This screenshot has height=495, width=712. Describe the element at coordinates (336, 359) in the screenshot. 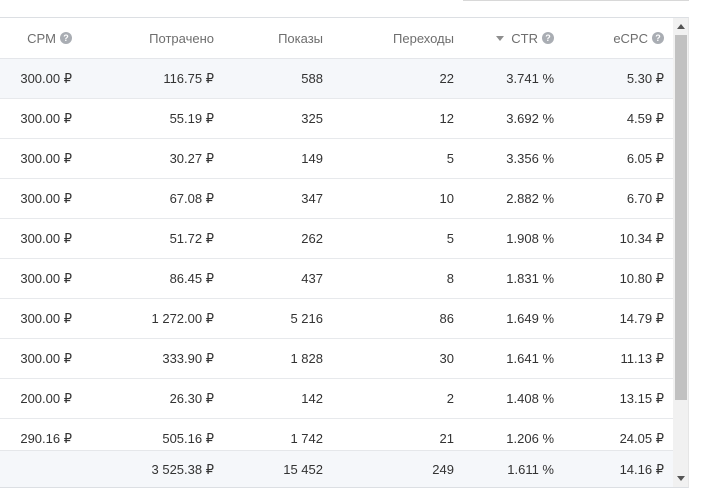

I see `table-row: 300.00 ₽ 333.90 ₽ 1 828 30 1.641 % 11.13 ₽` at that location.